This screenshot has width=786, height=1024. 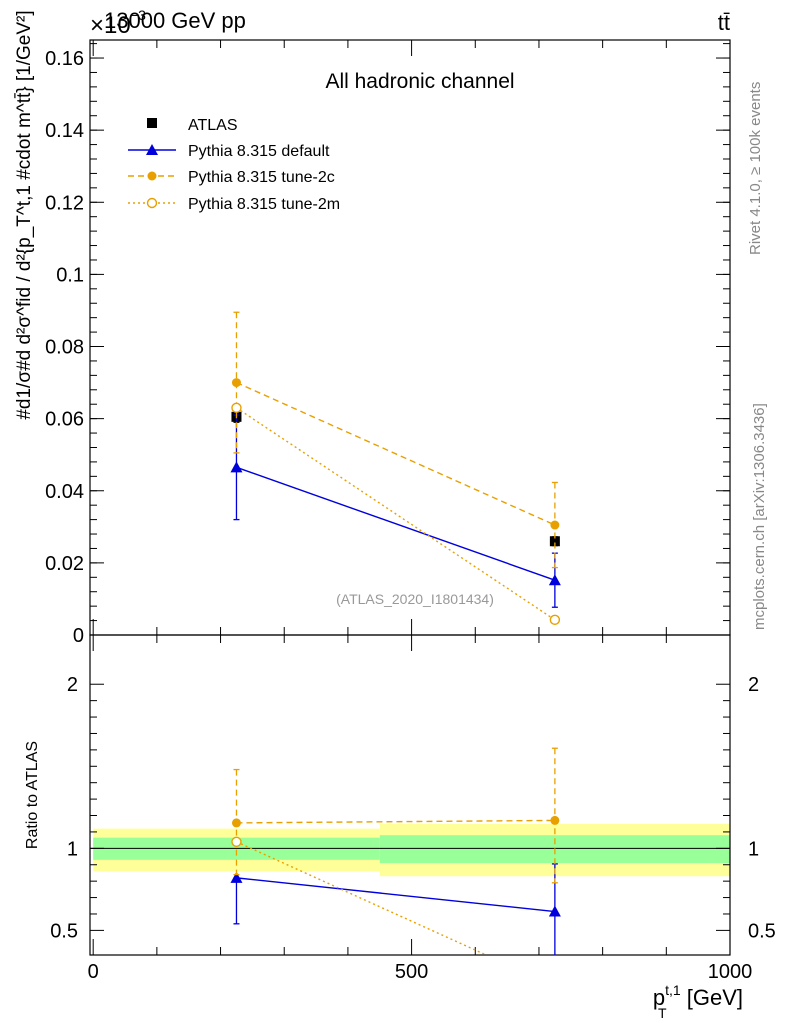 What do you see at coordinates (673, 990) in the screenshot?
I see `x-axis-label-sup: t,1` at bounding box center [673, 990].